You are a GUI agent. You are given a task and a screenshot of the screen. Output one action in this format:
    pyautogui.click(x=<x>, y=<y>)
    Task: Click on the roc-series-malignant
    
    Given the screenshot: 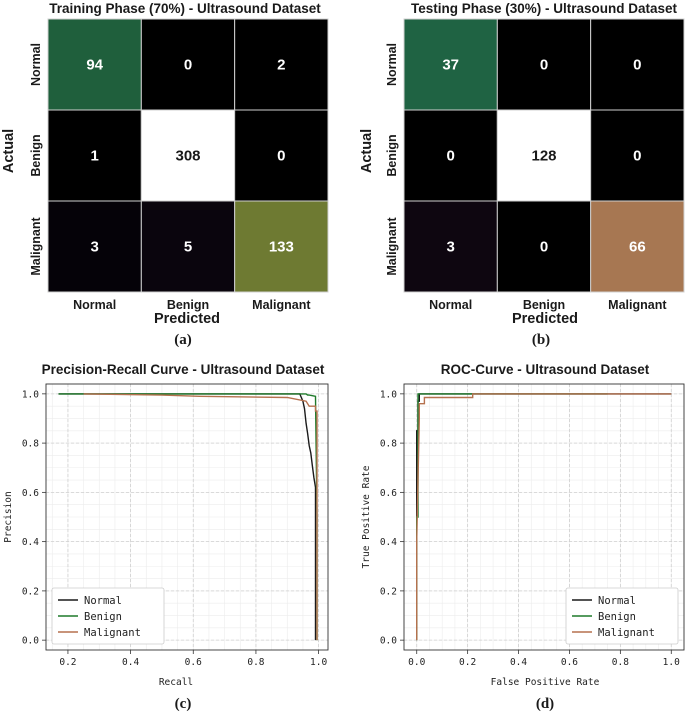 What is the action you would take?
    pyautogui.click(x=544, y=517)
    